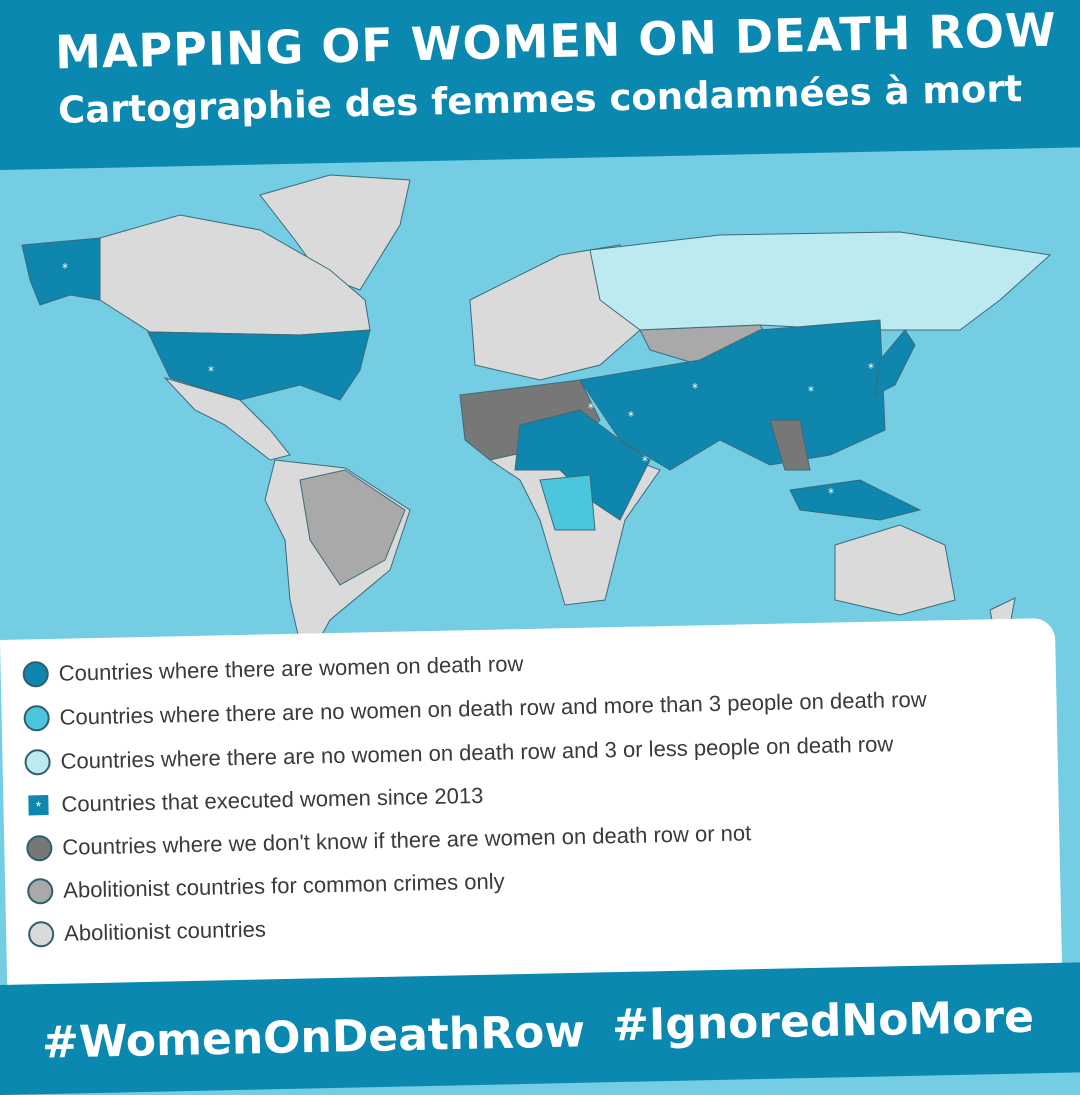  What do you see at coordinates (790, 445) in the screenshot?
I see `southeast-asia` at bounding box center [790, 445].